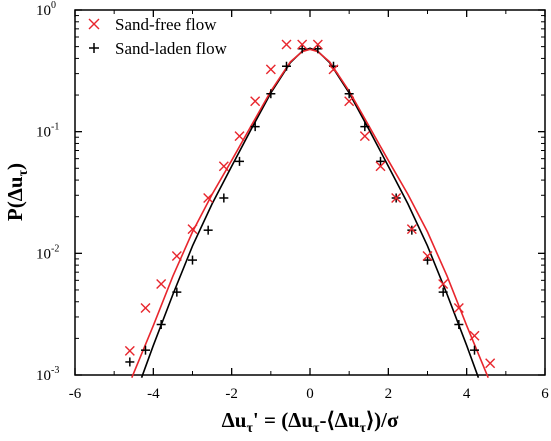  I want to click on y-title-tail: ), so click(15, 166).